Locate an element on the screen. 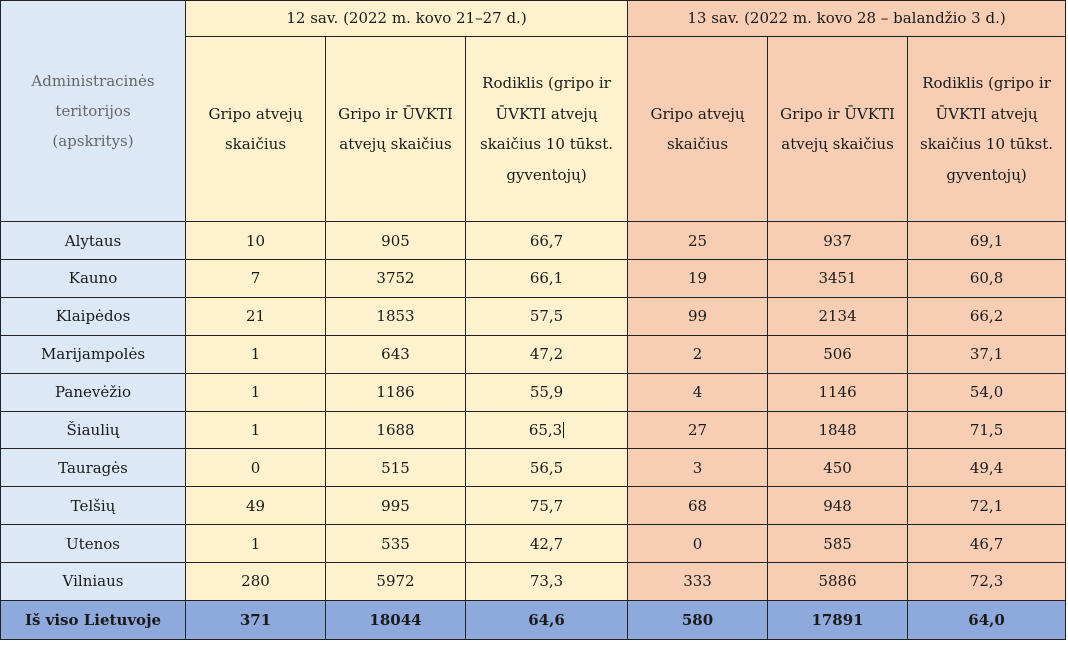 The image size is (1068, 645). table-cell: 73,3 is located at coordinates (546, 581).